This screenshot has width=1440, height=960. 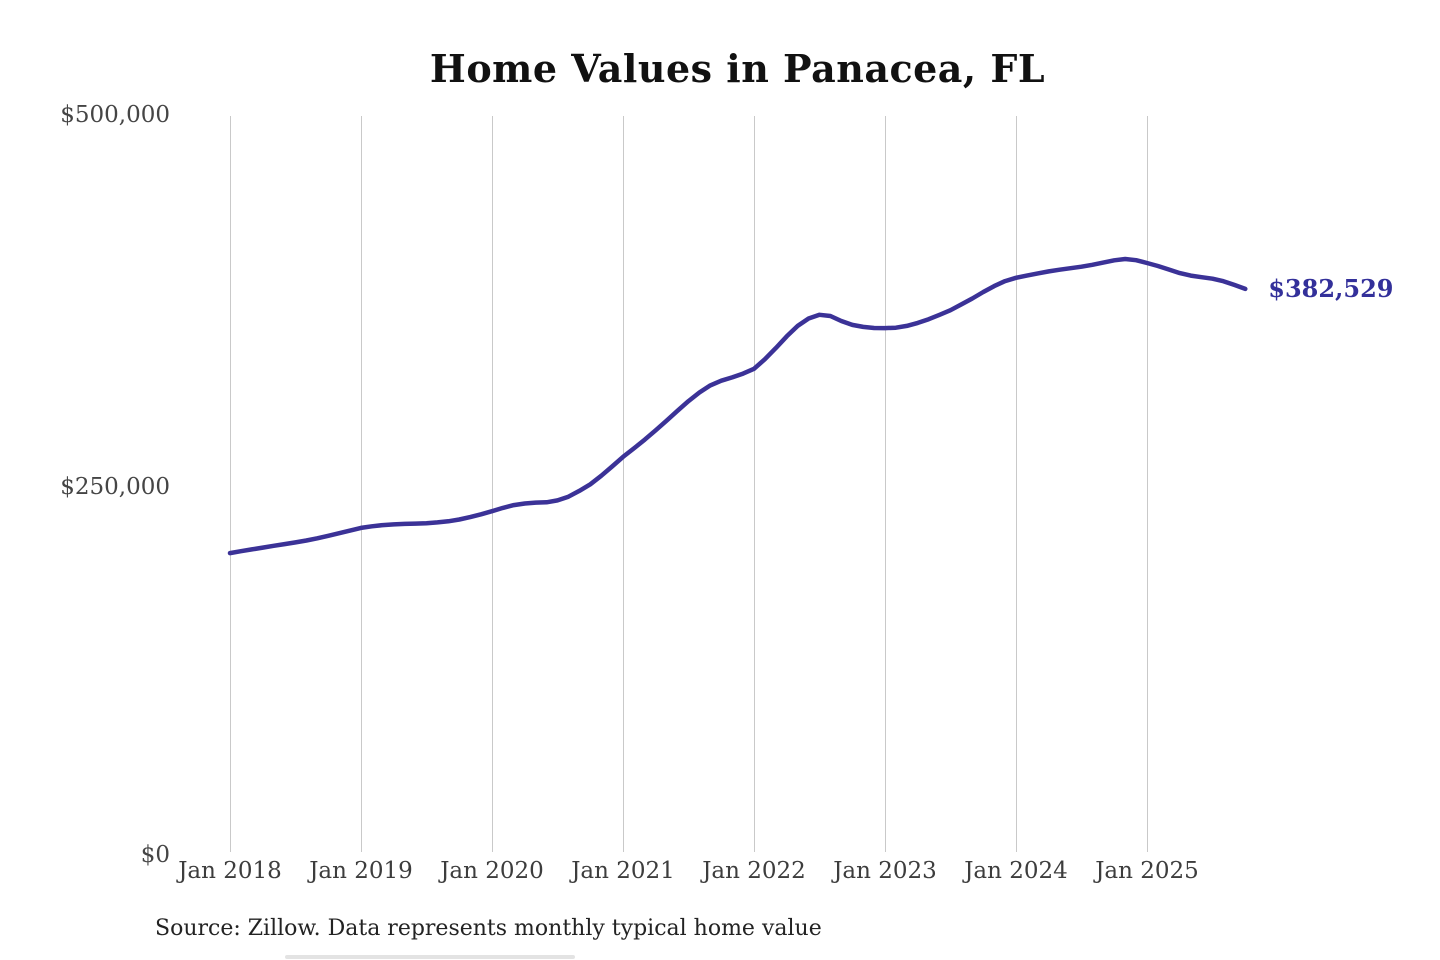 What do you see at coordinates (754, 871) in the screenshot?
I see `x-tick-label: Jan 2022` at bounding box center [754, 871].